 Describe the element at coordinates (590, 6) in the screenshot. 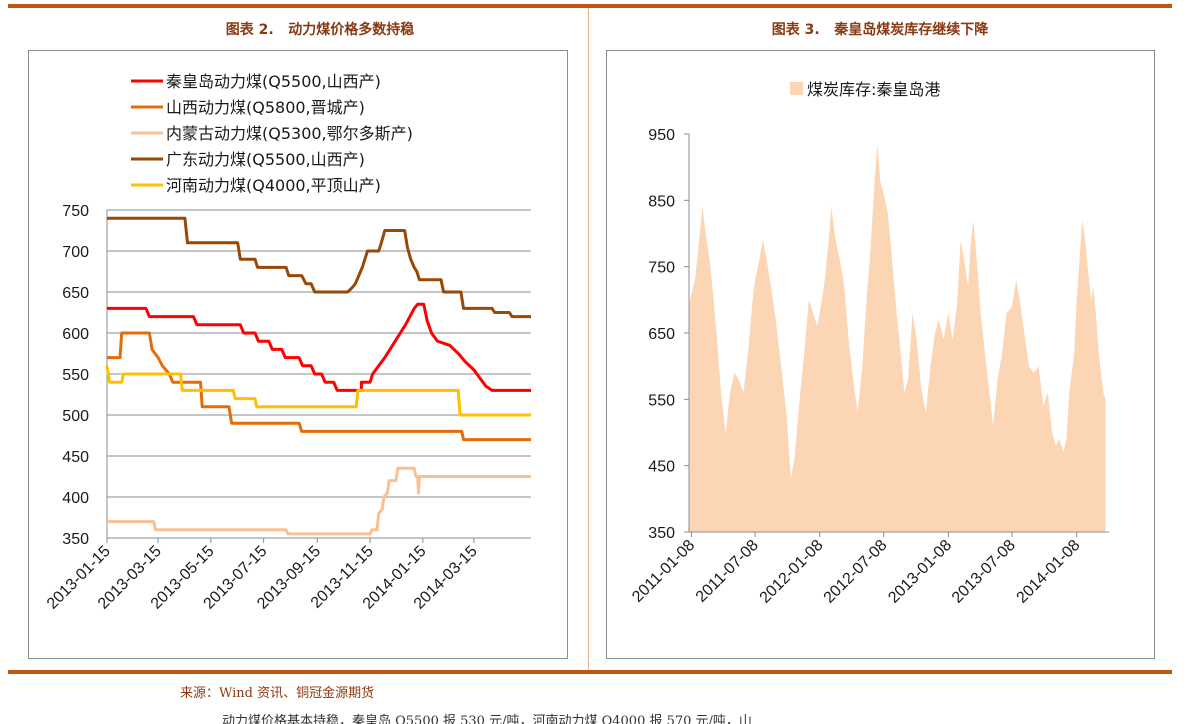

I see `top-rule` at that location.